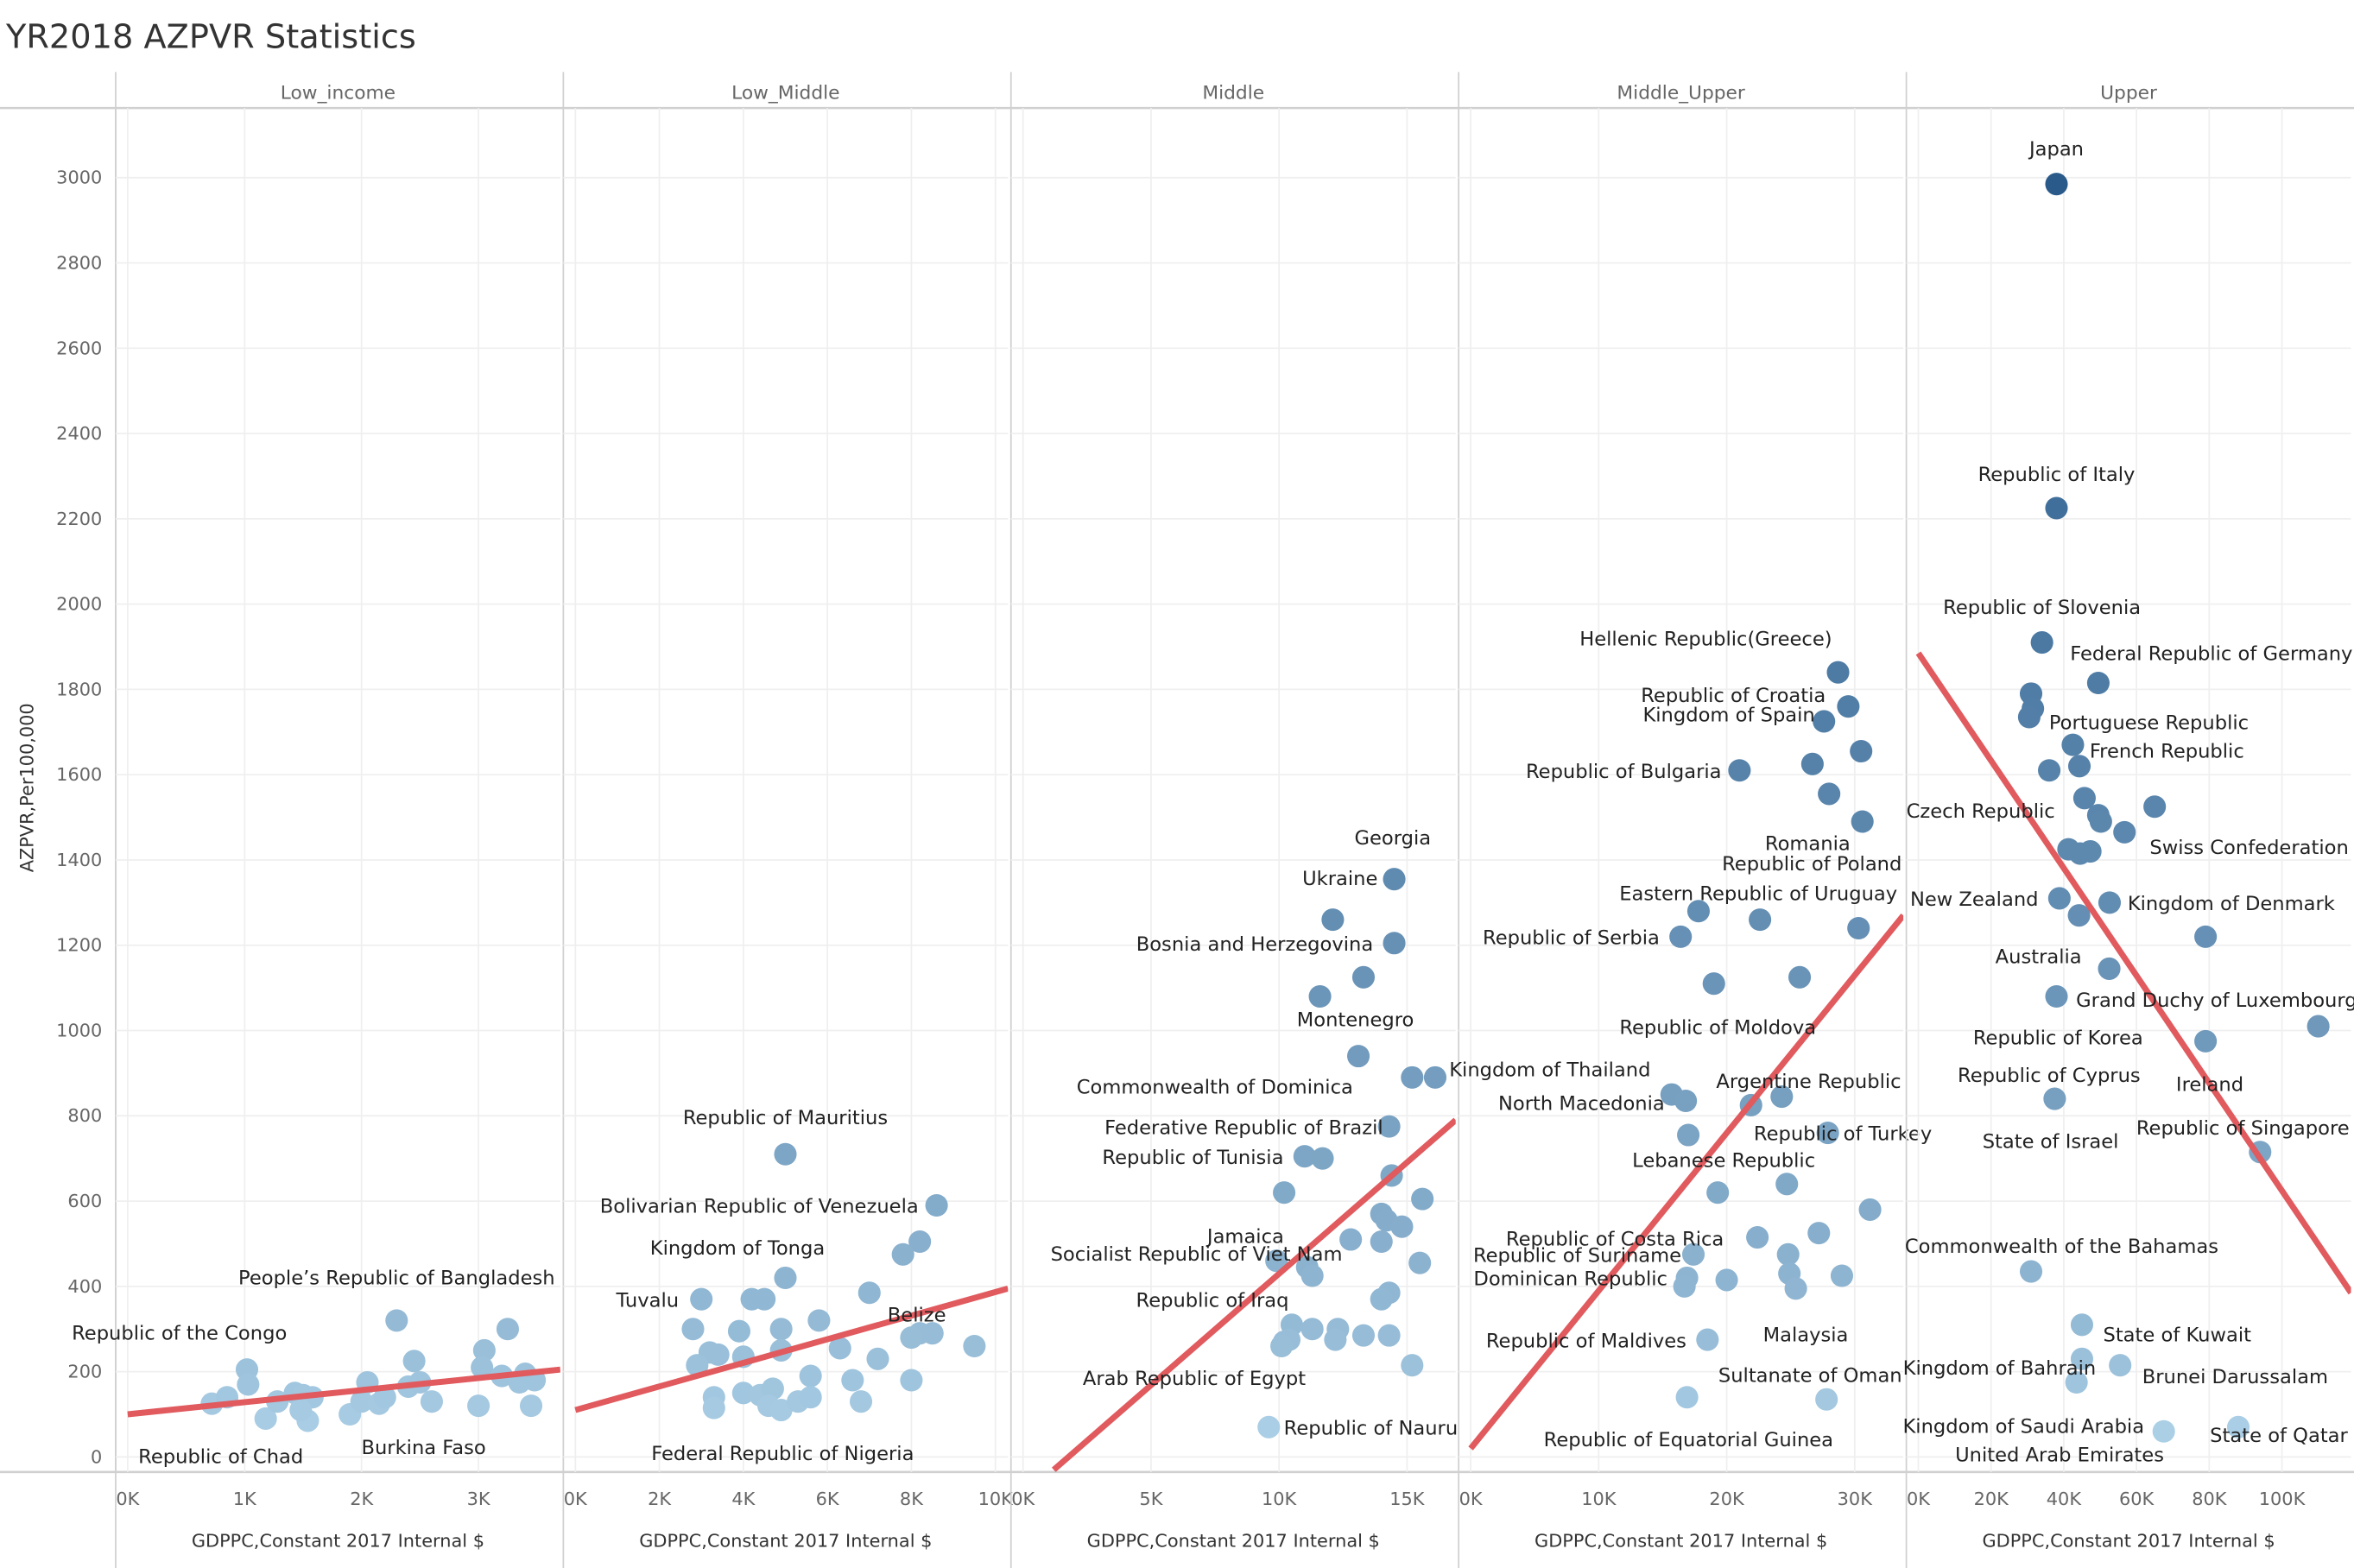  I want to click on x-tick-label: 20K, so click(1992, 1499).